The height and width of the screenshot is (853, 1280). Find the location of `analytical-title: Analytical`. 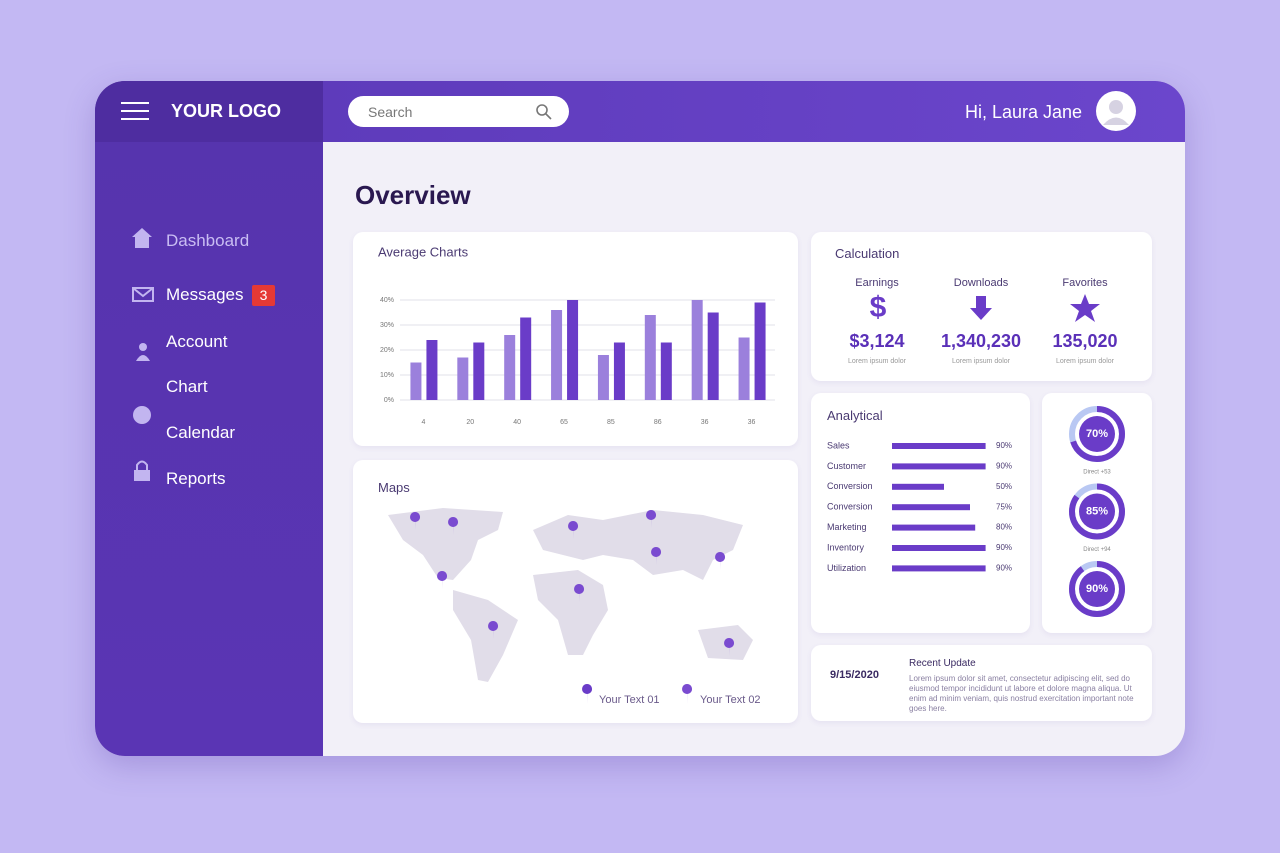

analytical-title: Analytical is located at coordinates (855, 415).